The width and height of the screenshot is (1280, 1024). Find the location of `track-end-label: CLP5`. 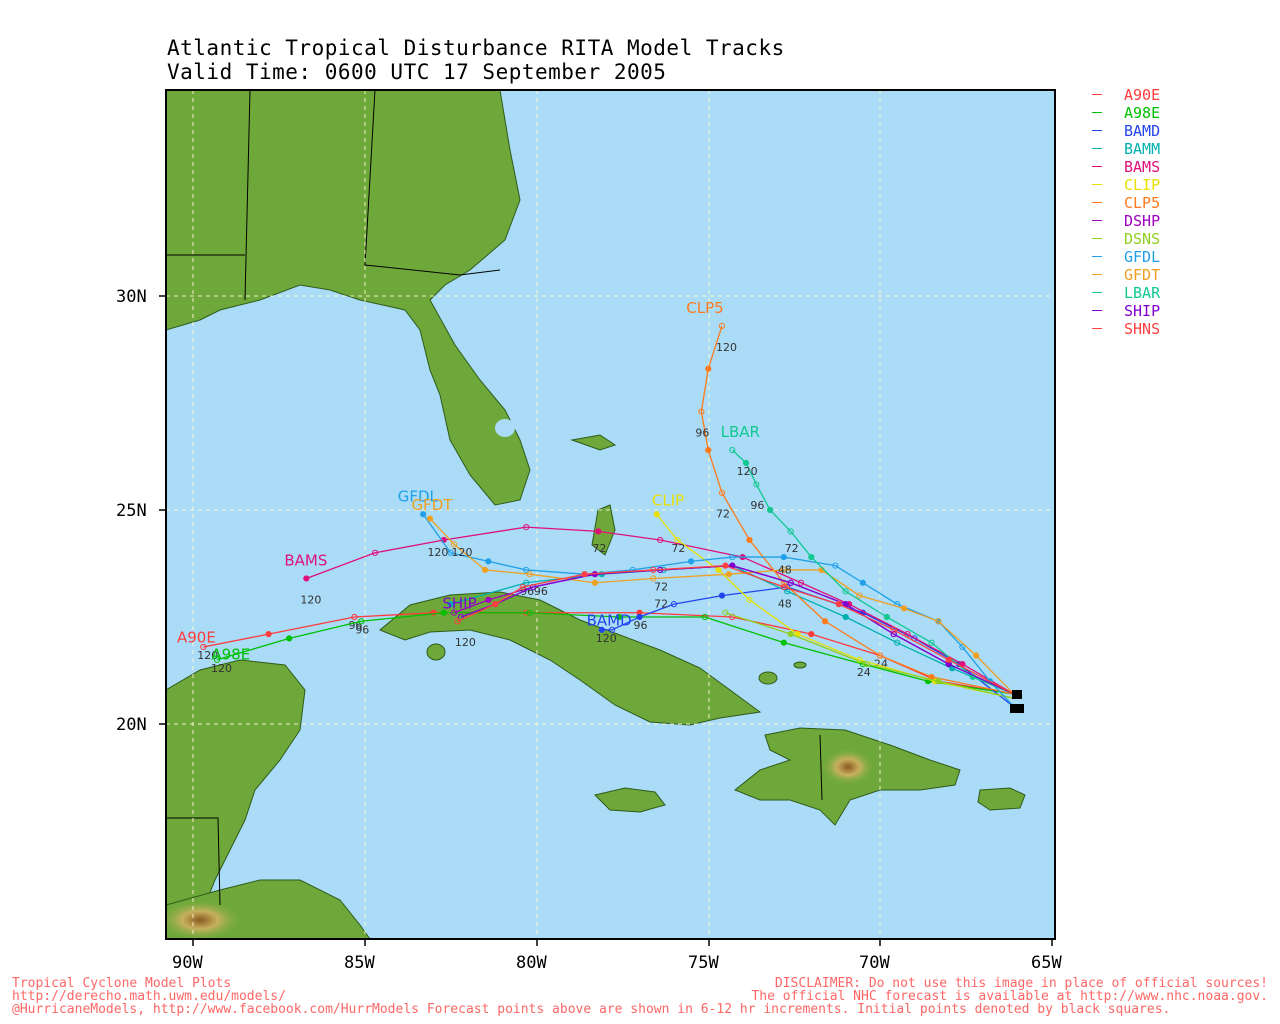

track-end-label: CLP5 is located at coordinates (704, 308).